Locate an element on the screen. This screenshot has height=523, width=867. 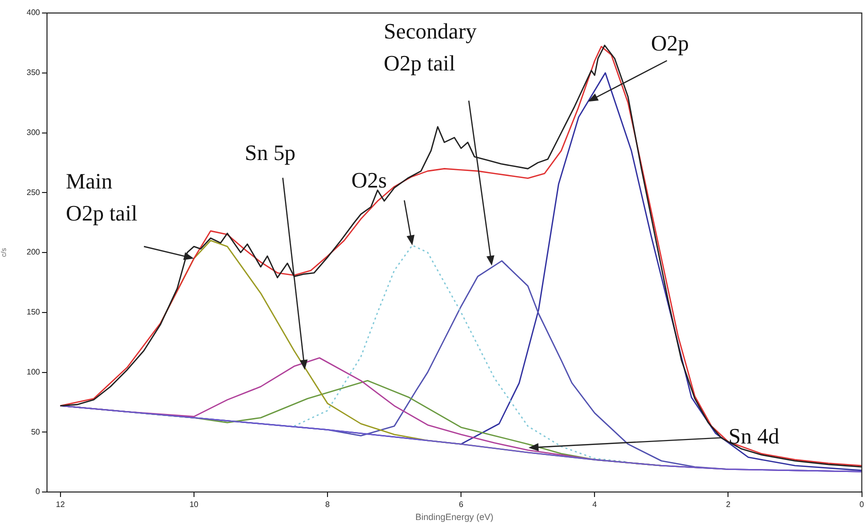
y-tick-label: 150 is located at coordinates (33, 312).